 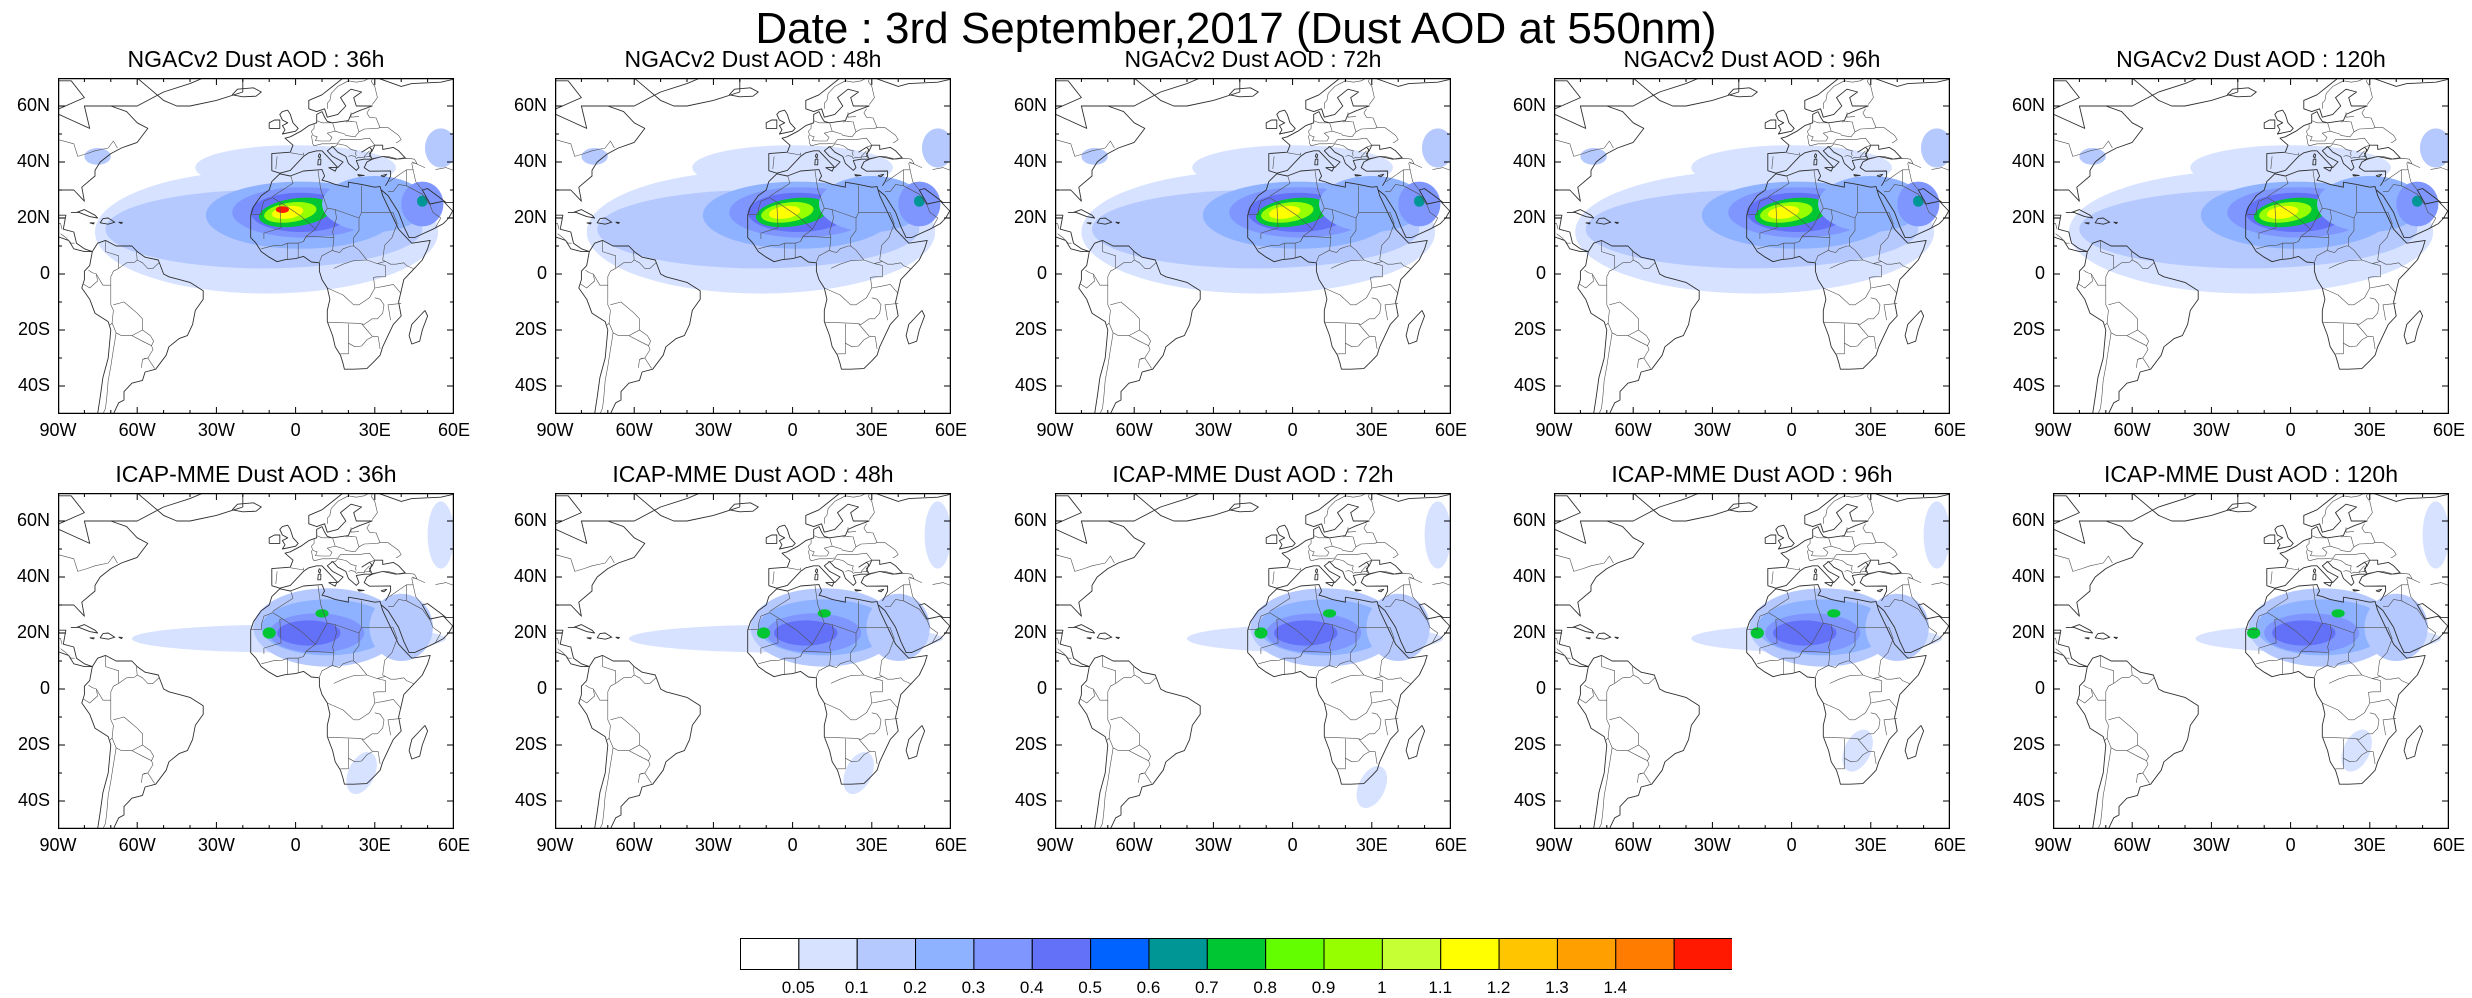 What do you see at coordinates (1451, 845) in the screenshot?
I see `lon-tick-label: 60E` at bounding box center [1451, 845].